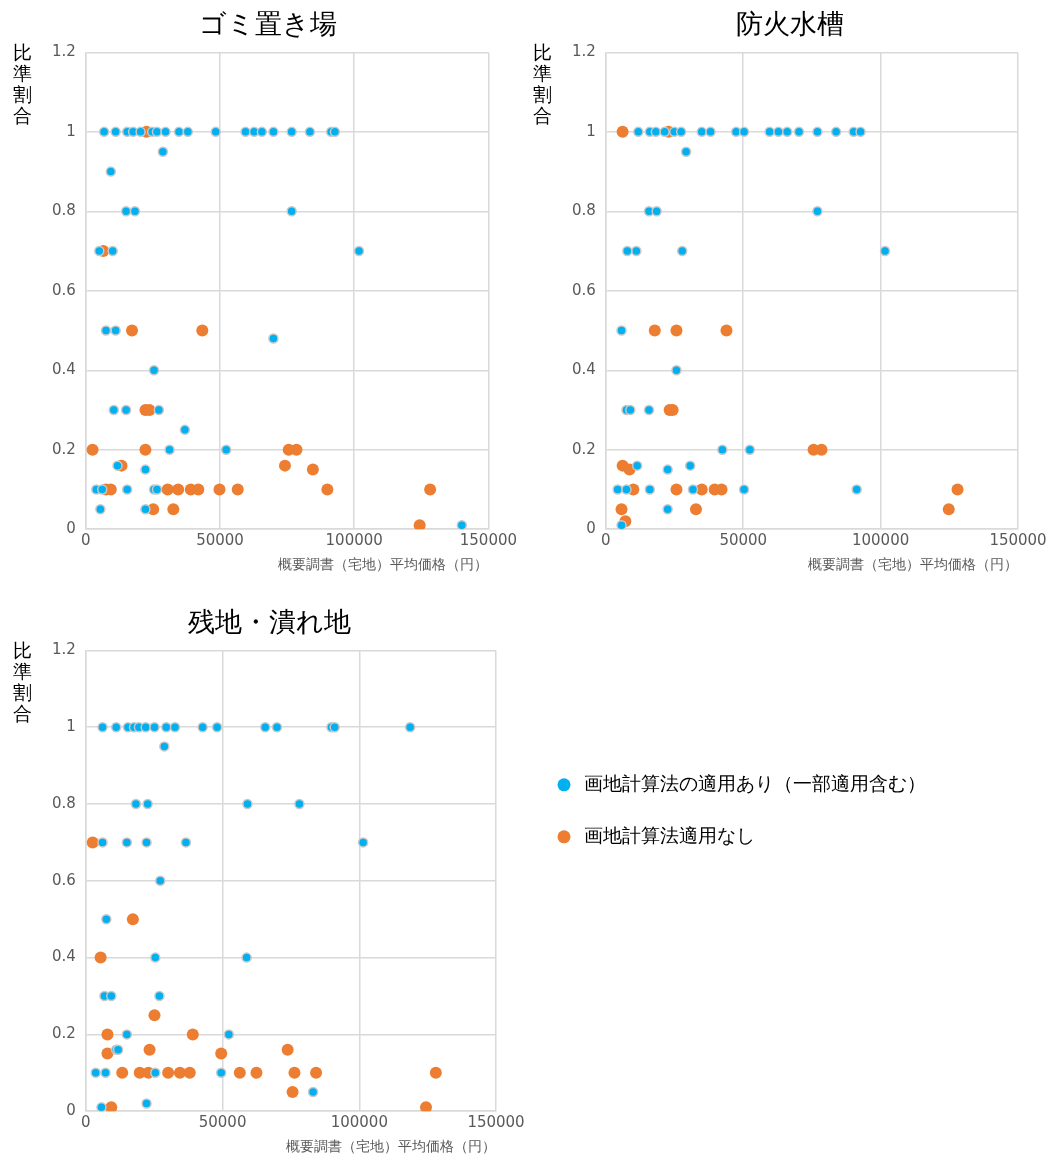  What do you see at coordinates (268, 24) in the screenshot?
I see `chart-title: ゴミ置き場` at bounding box center [268, 24].